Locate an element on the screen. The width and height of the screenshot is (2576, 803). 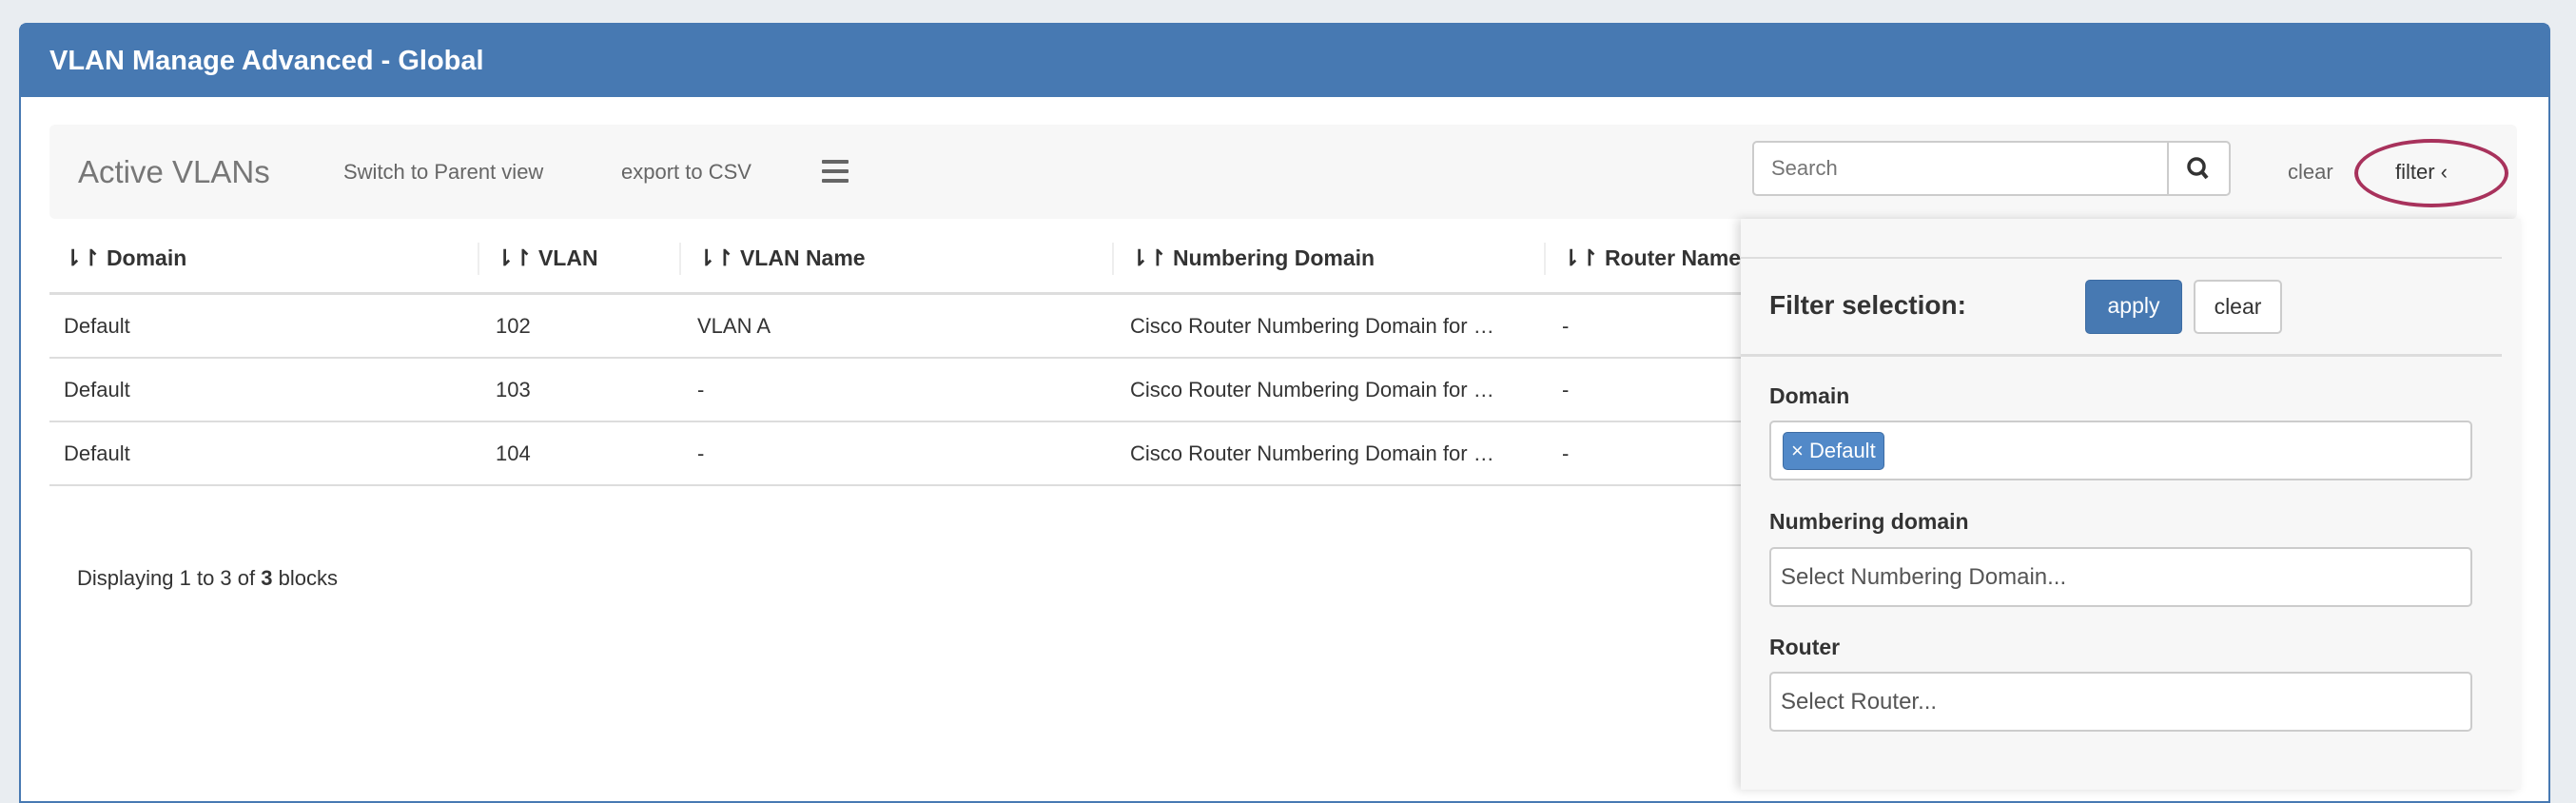
numbering-domain-label: Numbering domain is located at coordinates (1869, 521).